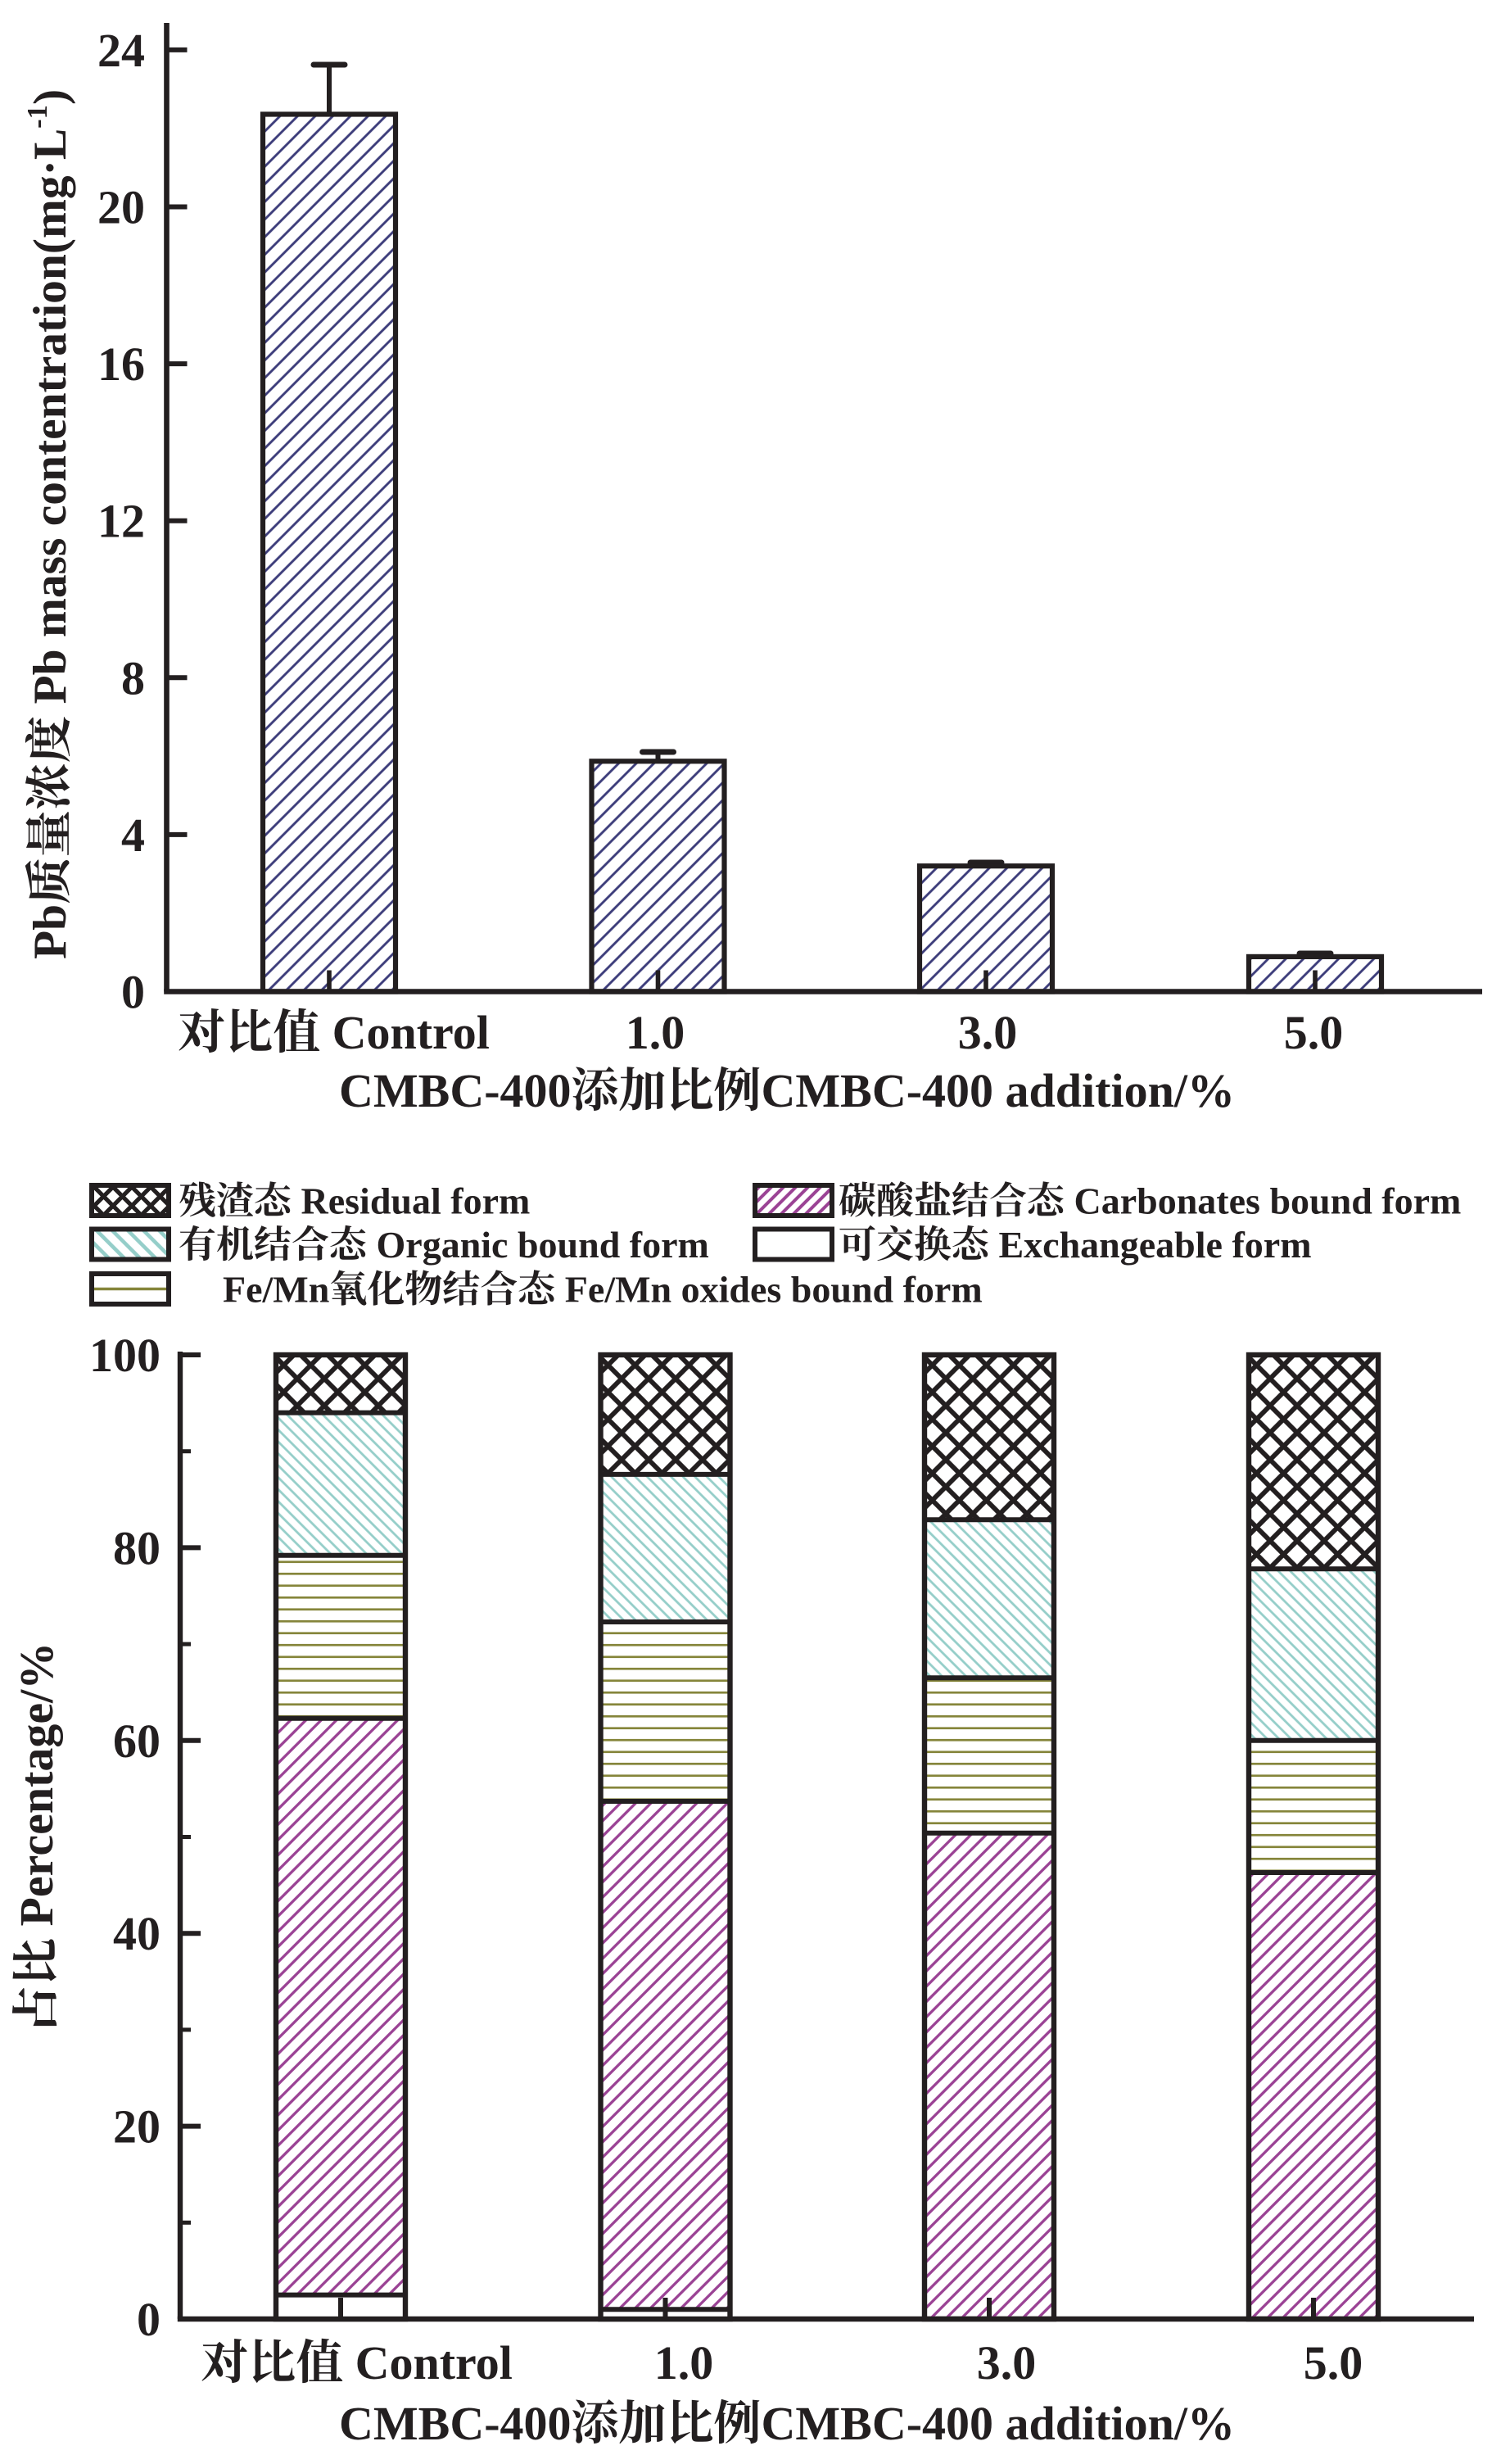  I want to click on svg-text: -1, so click(37, 117).